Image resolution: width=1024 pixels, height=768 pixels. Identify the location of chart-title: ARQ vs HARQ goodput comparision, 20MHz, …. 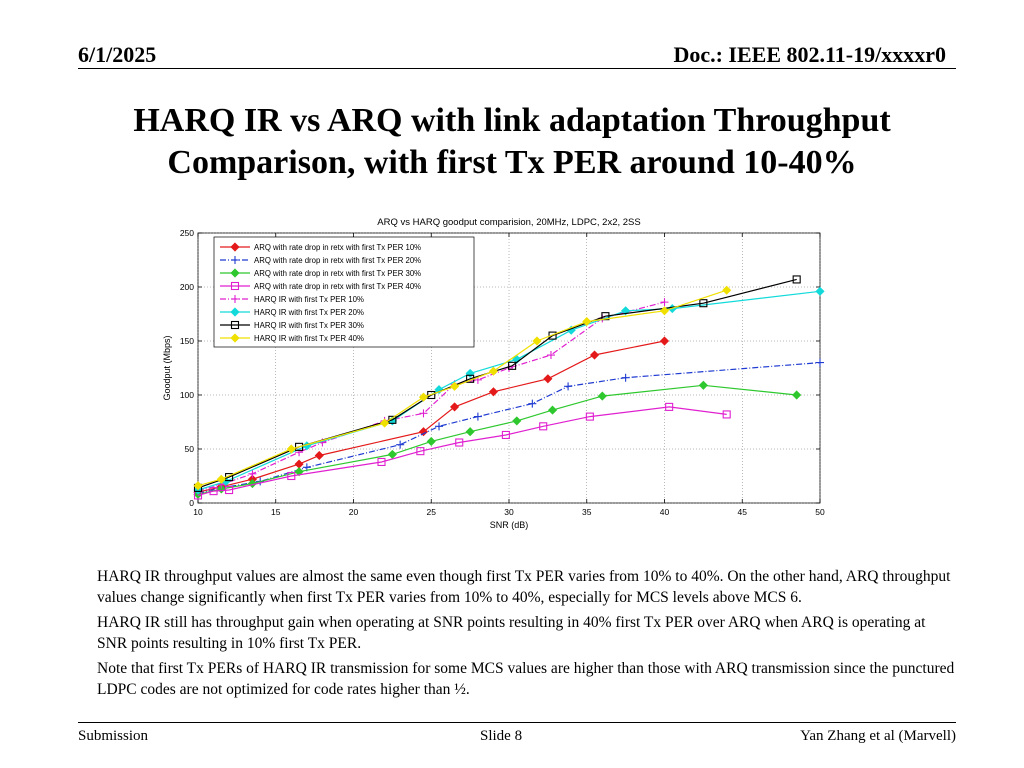
(508, 222).